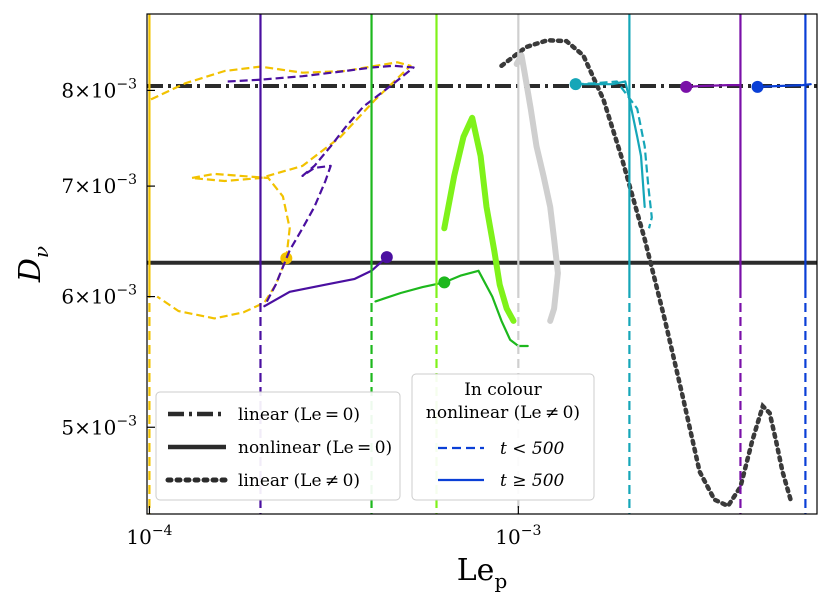  Describe the element at coordinates (299, 415) in the screenshot. I see `legend-left-label-0: linear (Le = 0)` at that location.